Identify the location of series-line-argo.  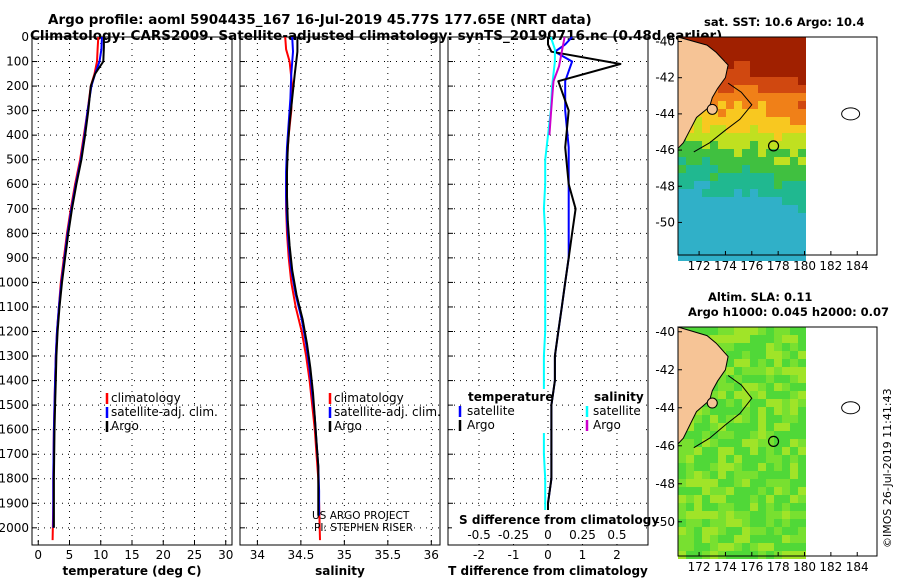
(303, 276).